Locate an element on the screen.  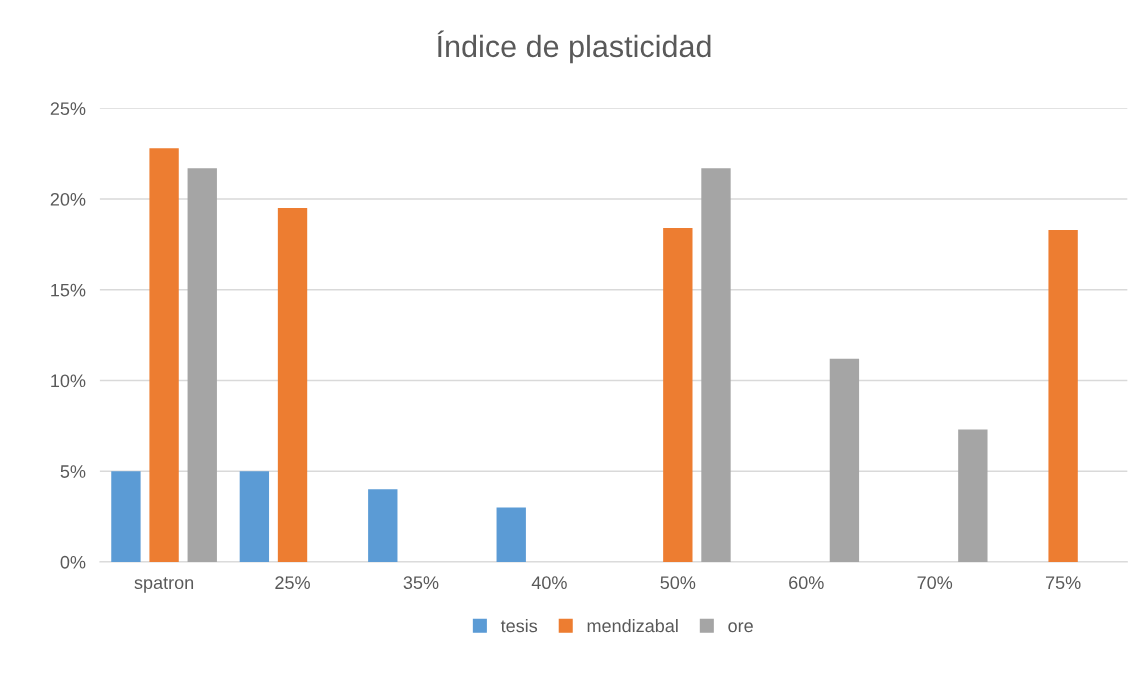
x-tick-label: spatron is located at coordinates (164, 585).